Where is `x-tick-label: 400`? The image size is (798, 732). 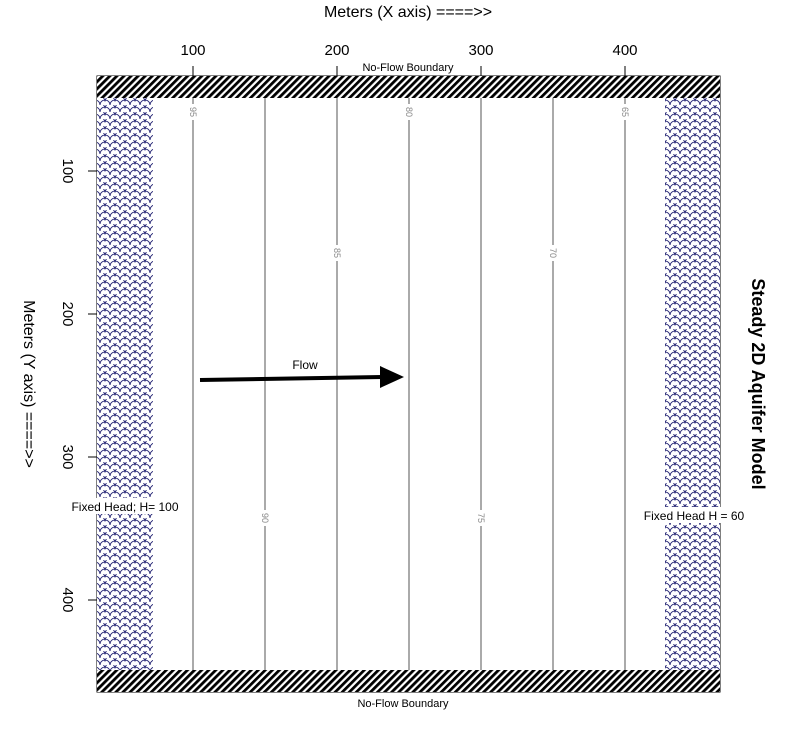
x-tick-label: 400 is located at coordinates (624, 50).